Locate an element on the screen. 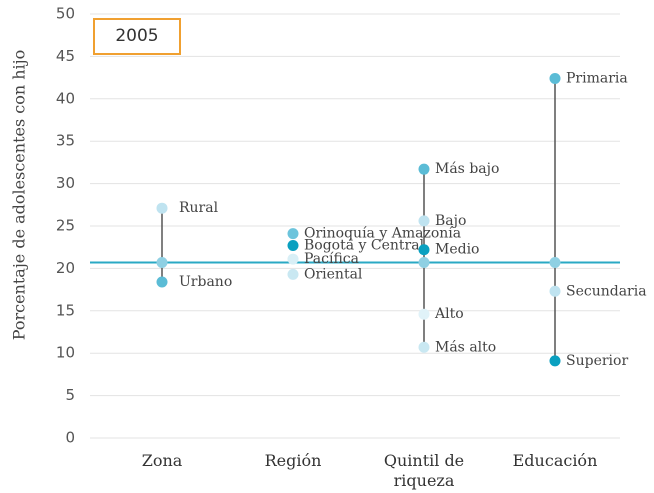 The height and width of the screenshot is (493, 654). point-label: Secundaria is located at coordinates (606, 291).